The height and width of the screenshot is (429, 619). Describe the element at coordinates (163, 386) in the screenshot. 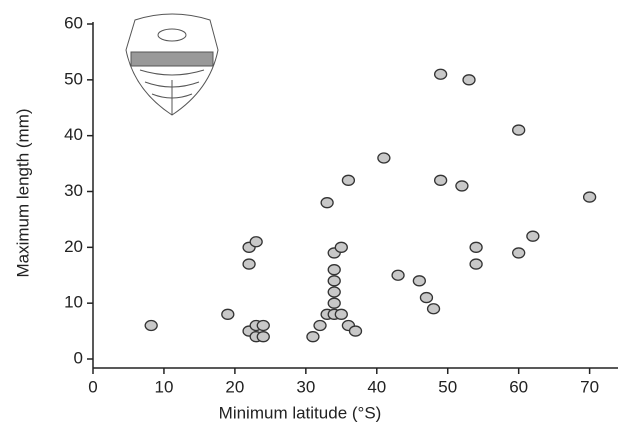

I see `x-tick-label: 10` at that location.